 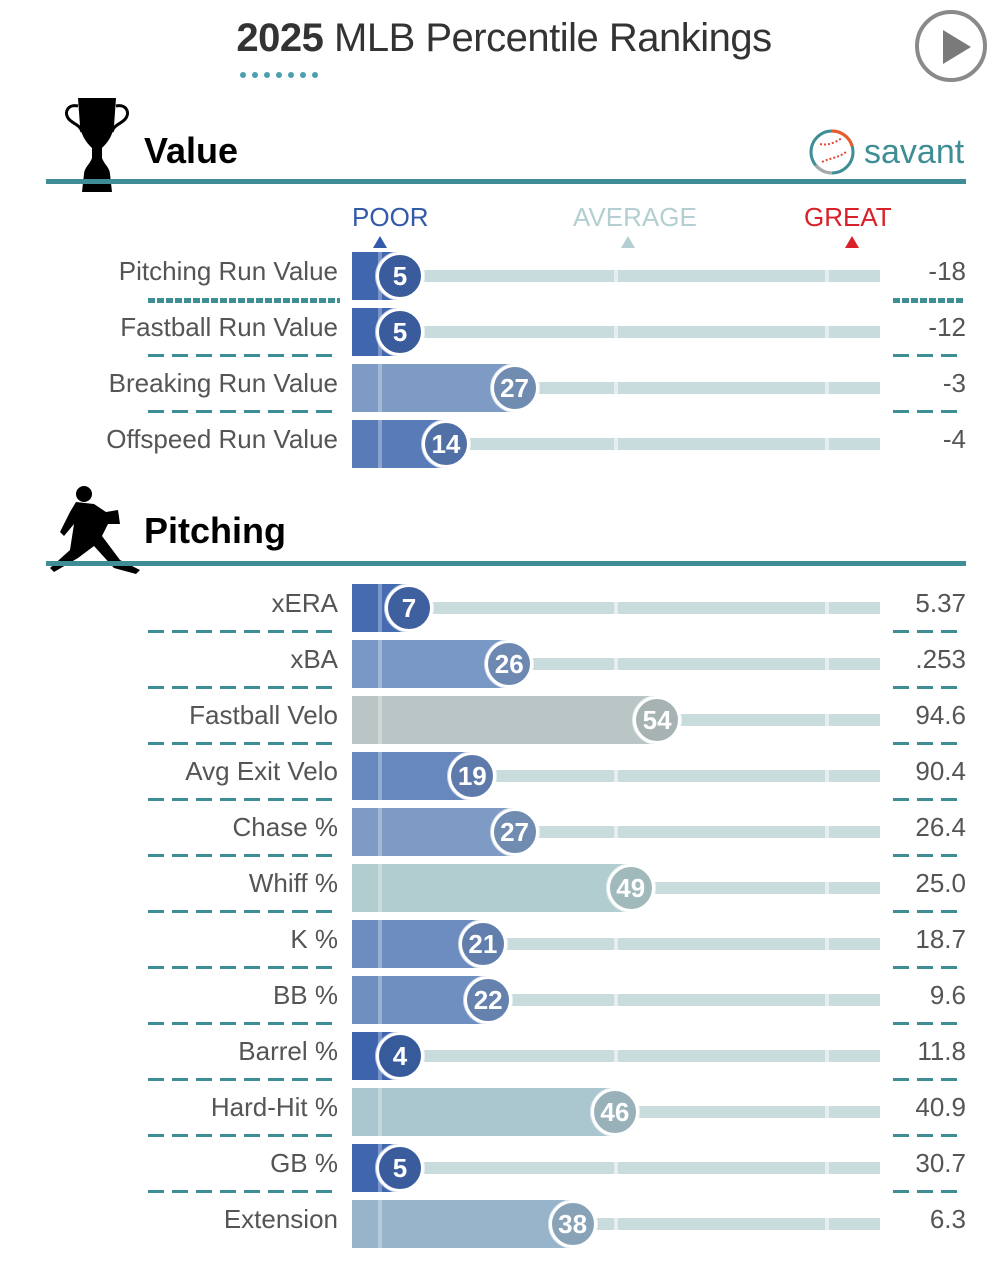 I want to click on metric-row: xBA 26 .253, so click(x=504, y=664).